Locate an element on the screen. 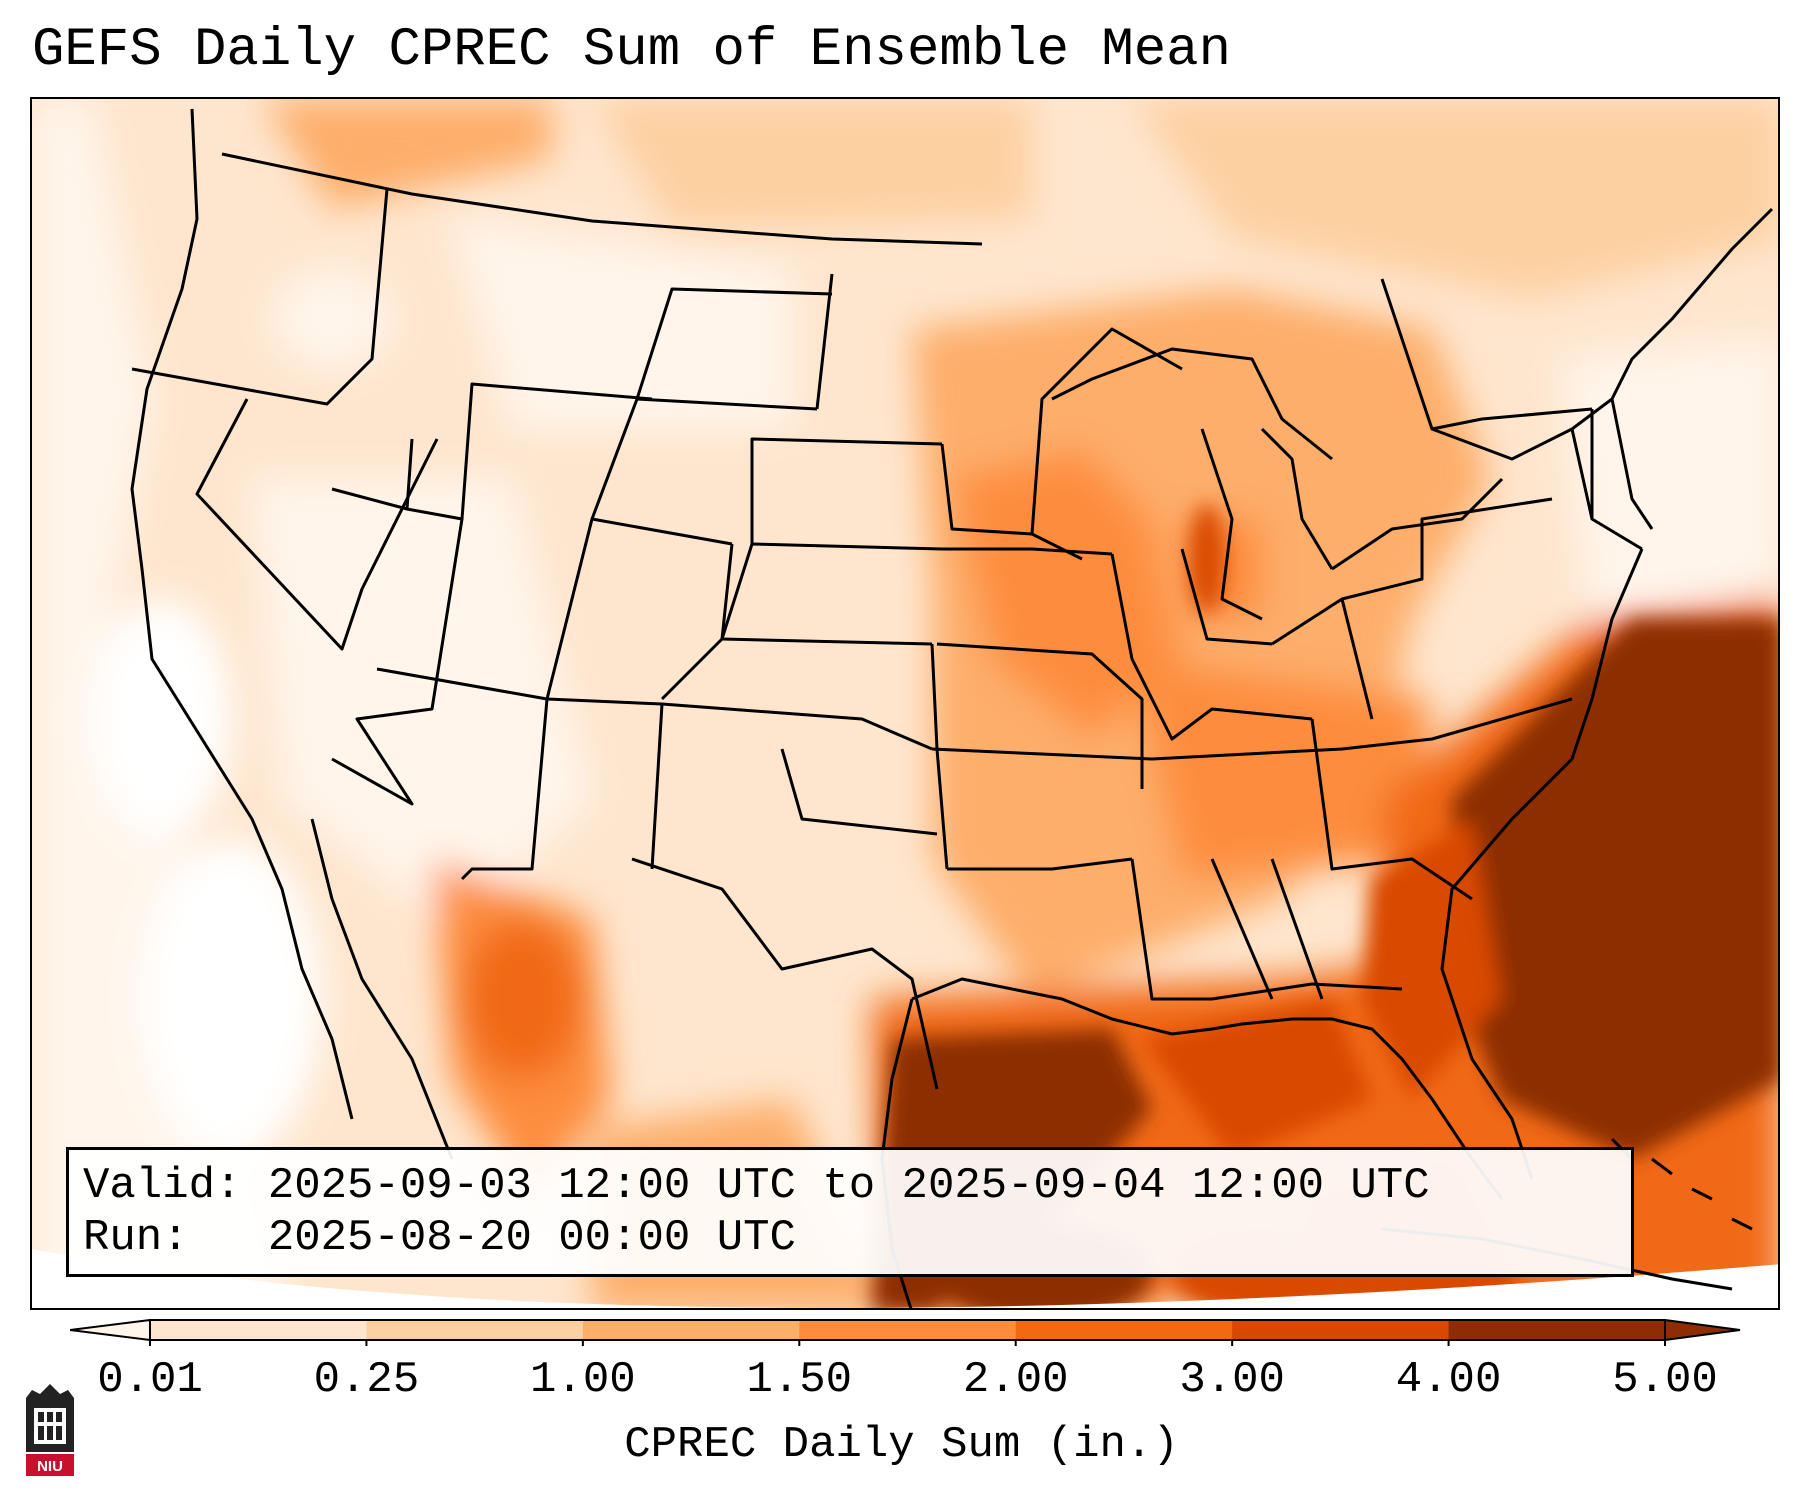 Image resolution: width=1803 pixels, height=1500 pixels. field-west-light is located at coordinates (422, 704).